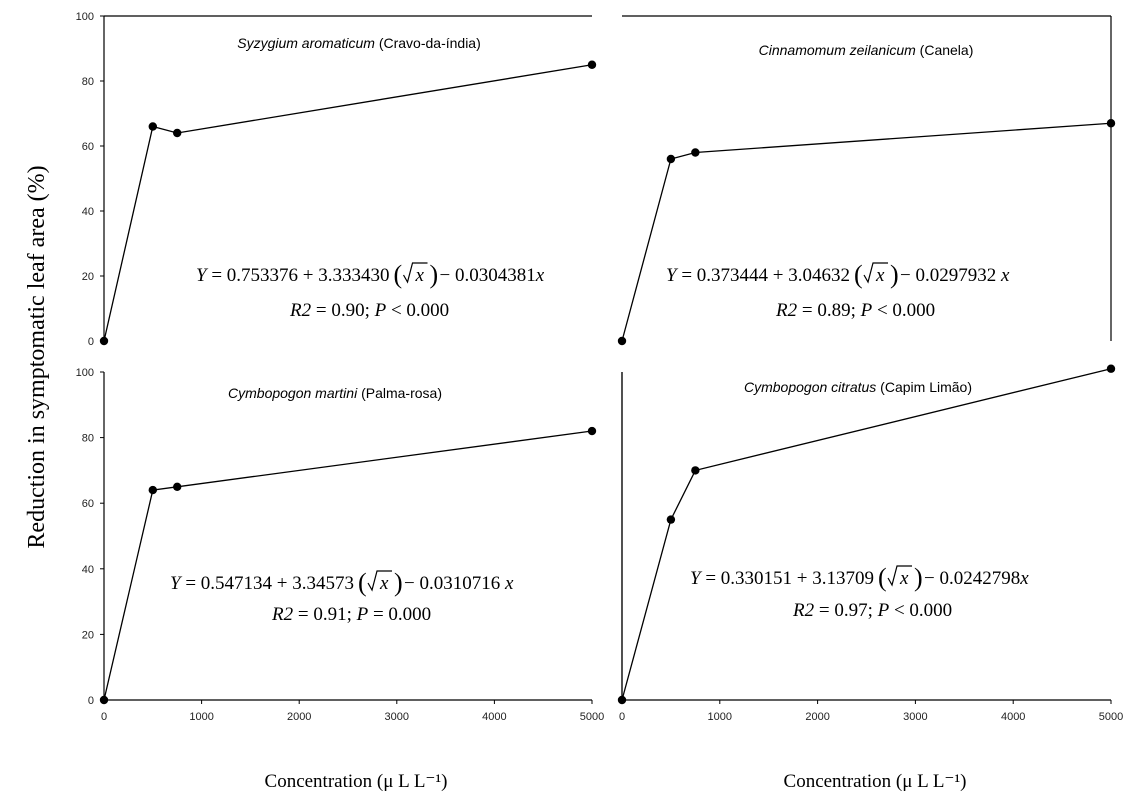 The height and width of the screenshot is (794, 1127). I want to click on species-name: Cymbopogon citratus, so click(810, 387).